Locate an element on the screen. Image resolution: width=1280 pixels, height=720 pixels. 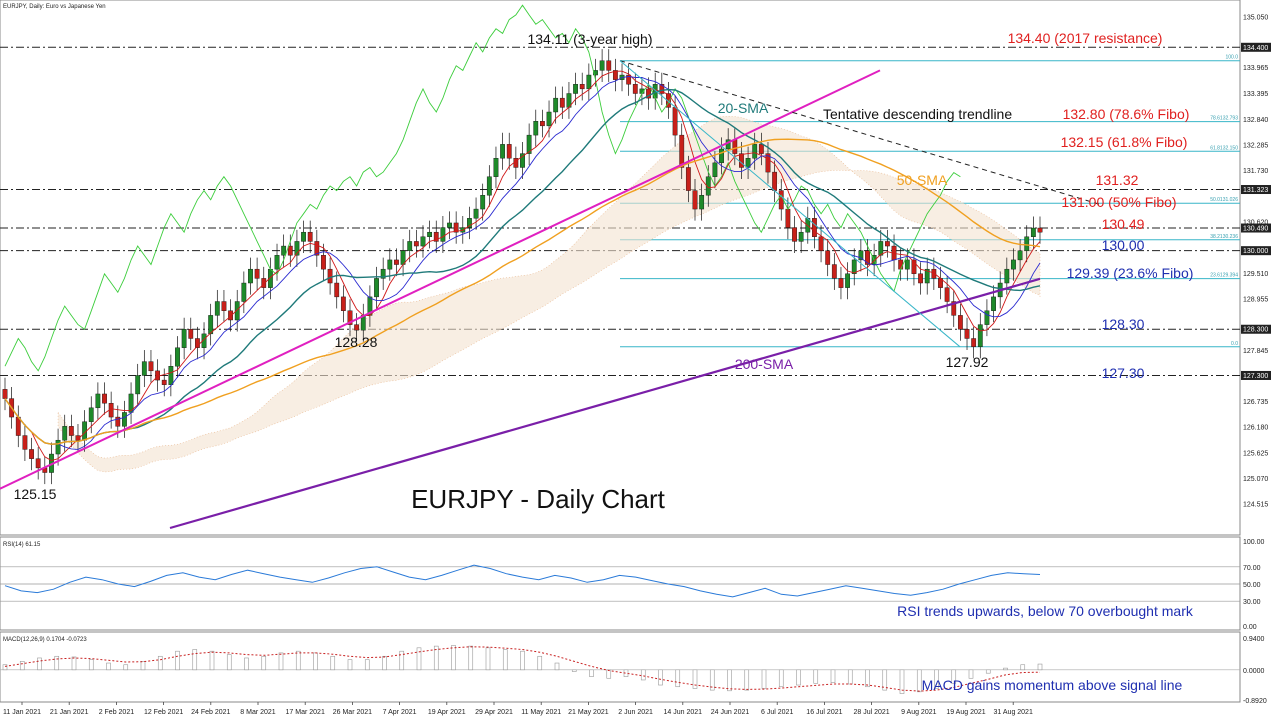
x-tick-label: 14 Jun 2021 is located at coordinates (683, 712).